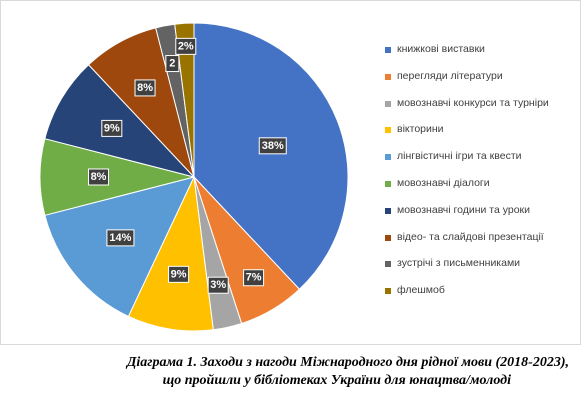 Image resolution: width=581 pixels, height=408 pixels. What do you see at coordinates (483, 55) in the screenshot?
I see `legend-item: книжкові виставки` at bounding box center [483, 55].